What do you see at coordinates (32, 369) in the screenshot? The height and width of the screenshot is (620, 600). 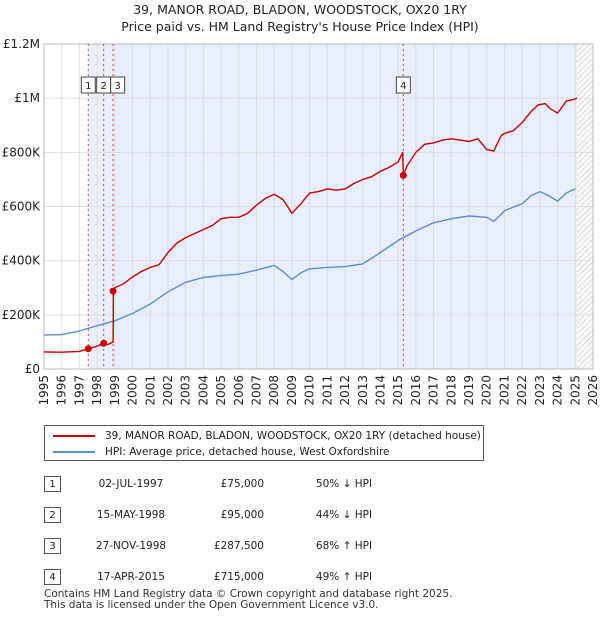 I see `y-tick-label: £0` at bounding box center [32, 369].